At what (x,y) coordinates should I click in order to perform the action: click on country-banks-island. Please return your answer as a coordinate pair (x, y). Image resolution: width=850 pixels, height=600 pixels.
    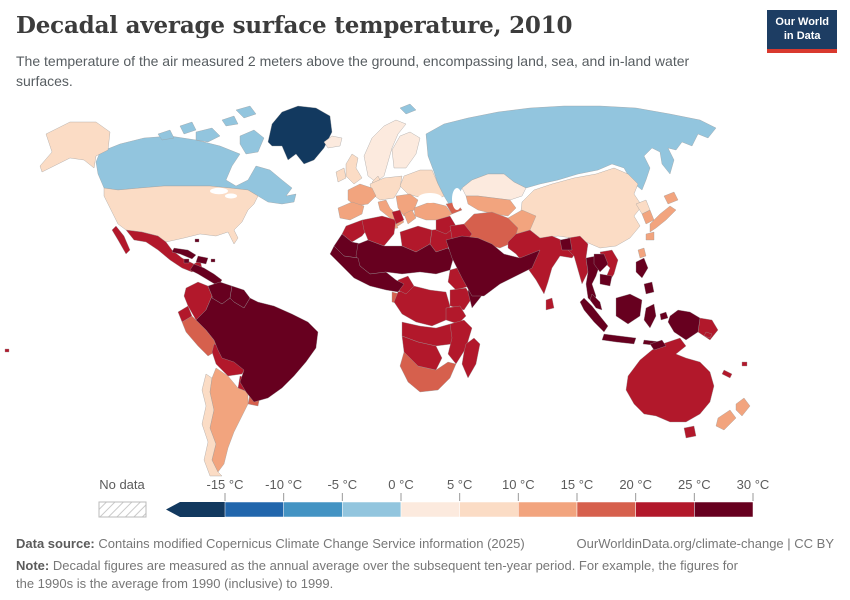
    Looking at the image, I should click on (188, 128).